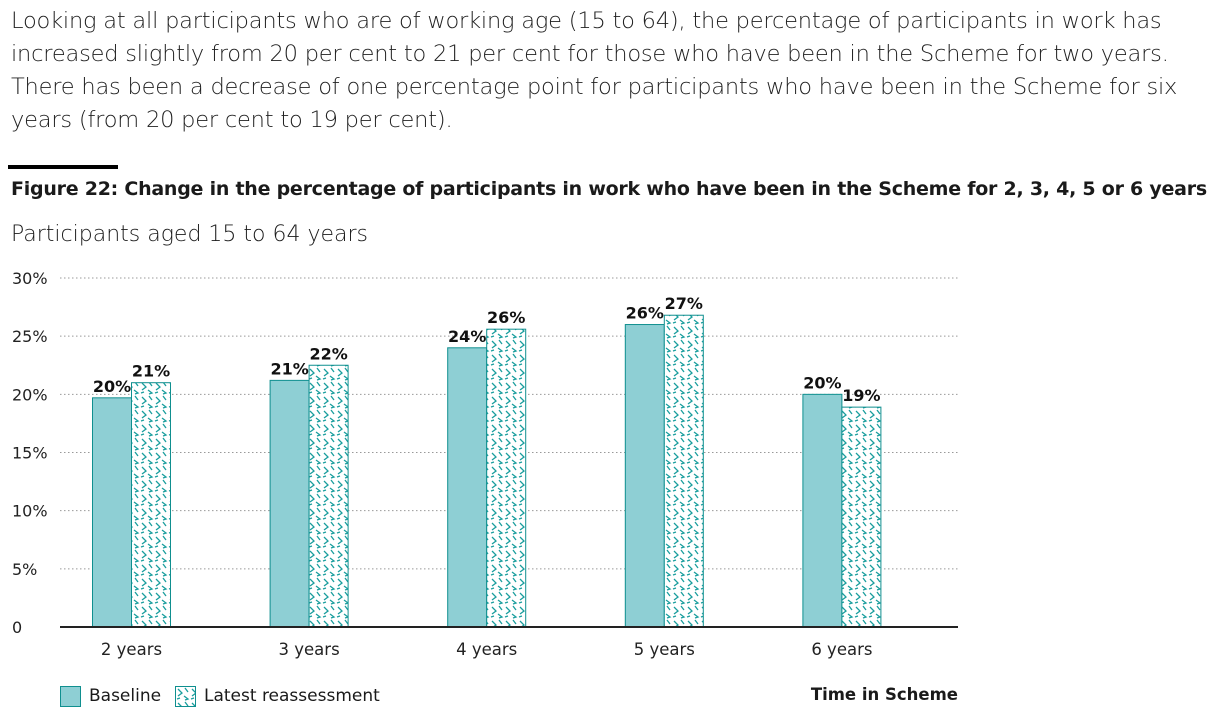 Image resolution: width=1232 pixels, height=725 pixels. I want to click on y-tick-label: 30%, so click(30, 278).